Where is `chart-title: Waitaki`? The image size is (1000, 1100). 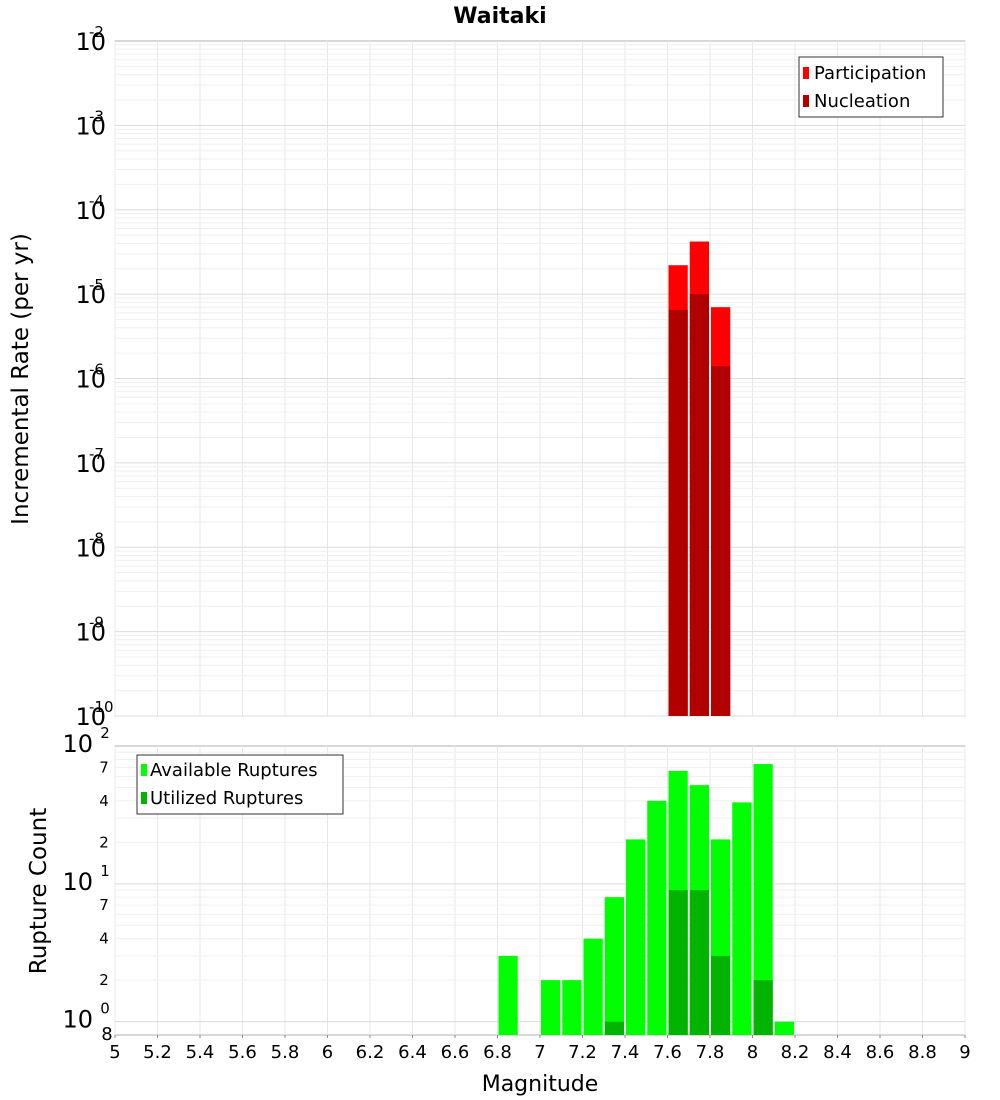
chart-title: Waitaki is located at coordinates (499, 16).